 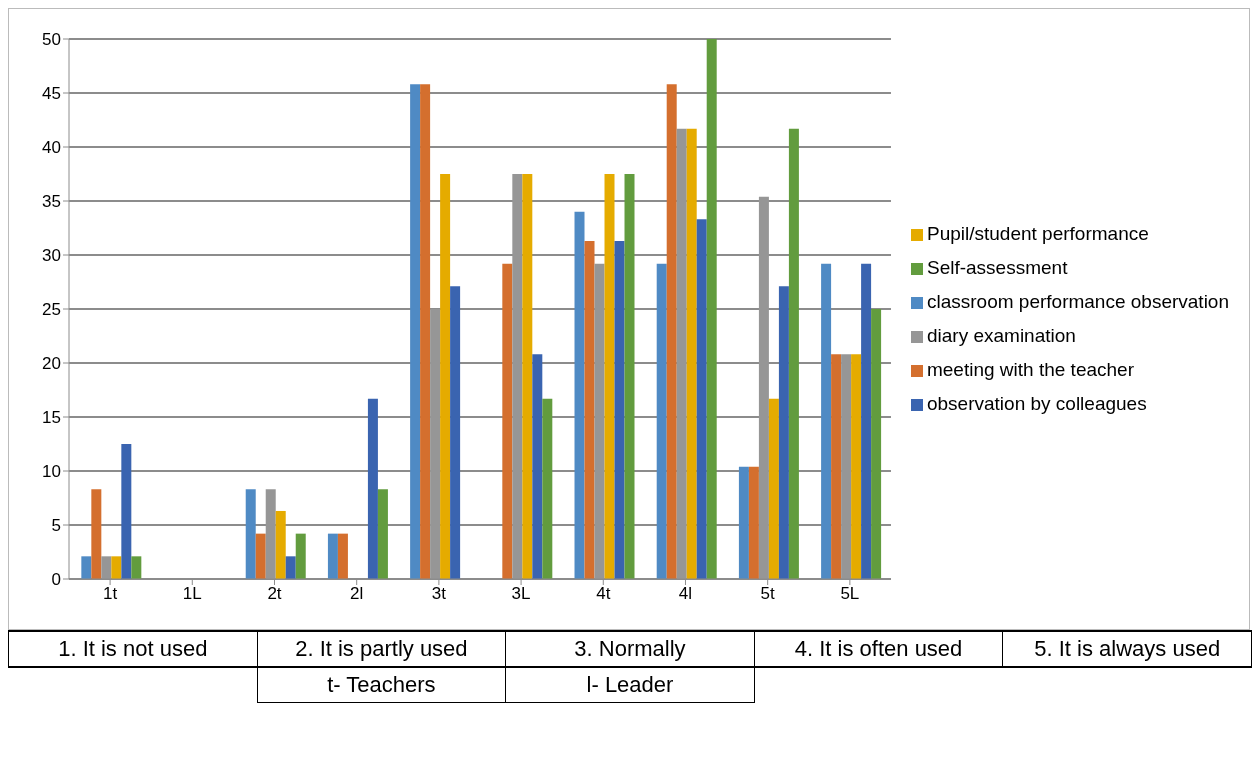 I want to click on y-tick-label: 40, so click(x=51, y=148).